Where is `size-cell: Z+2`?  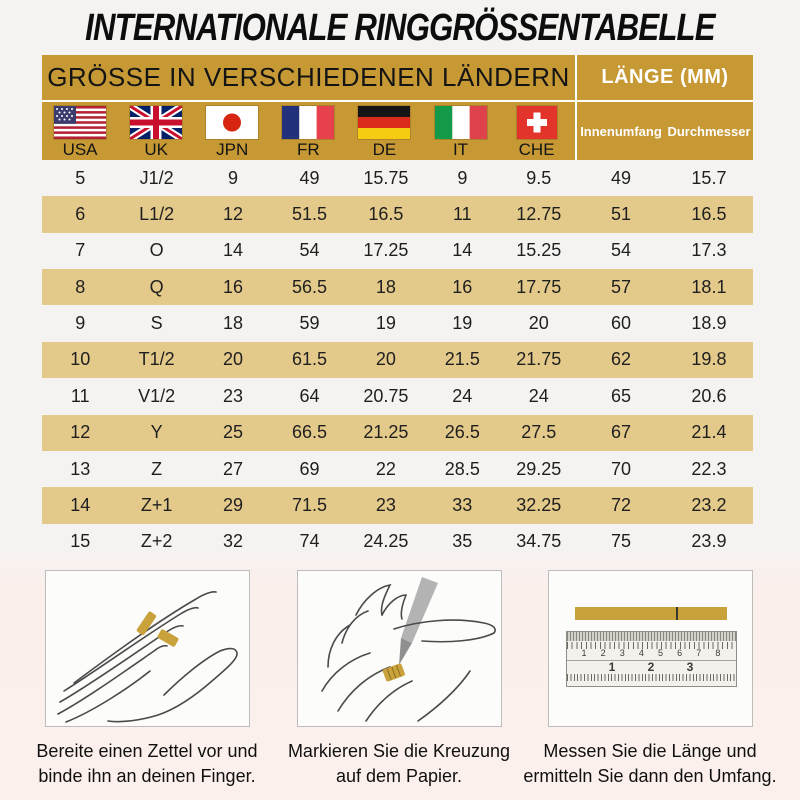 size-cell: Z+2 is located at coordinates (156, 541).